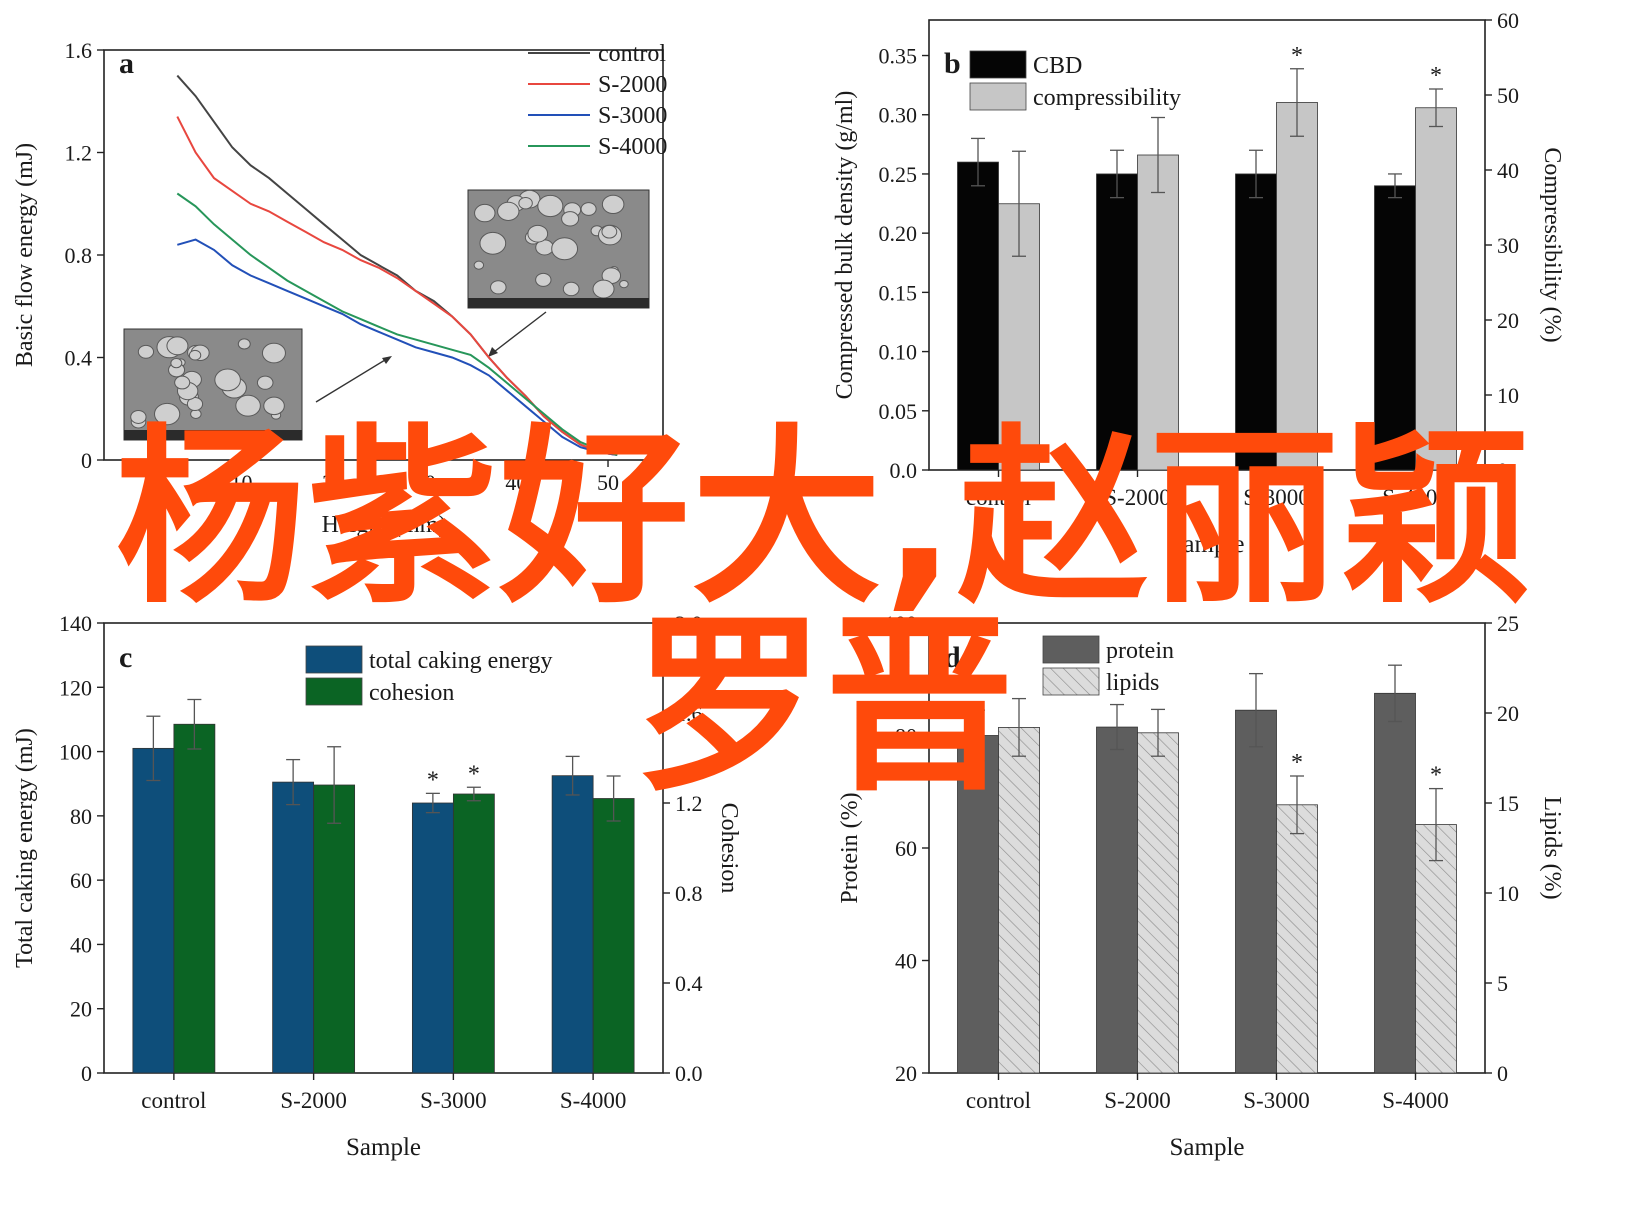 Image resolution: width=1649 pixels, height=1226 pixels. What do you see at coordinates (334, 929) in the screenshot?
I see `bar-cohesion-S-2000` at bounding box center [334, 929].